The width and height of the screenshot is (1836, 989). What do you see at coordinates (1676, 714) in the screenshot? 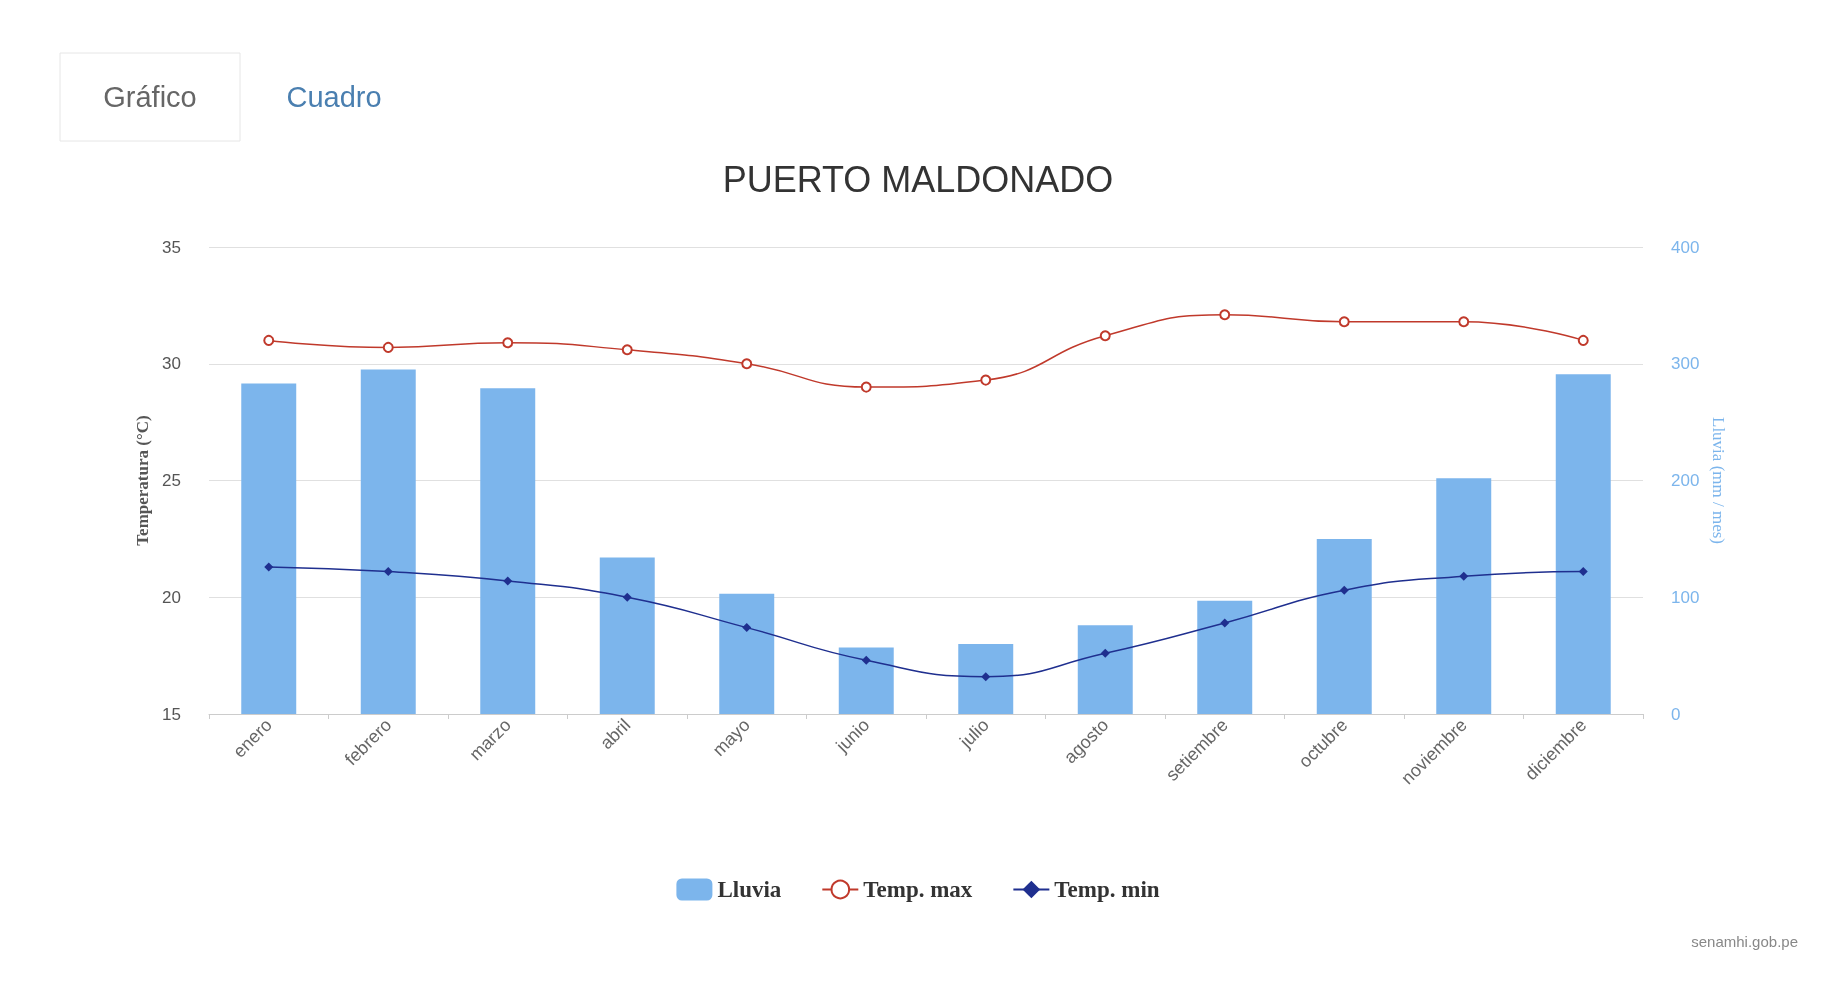
I see `y2-tick-label: 0` at bounding box center [1676, 714].